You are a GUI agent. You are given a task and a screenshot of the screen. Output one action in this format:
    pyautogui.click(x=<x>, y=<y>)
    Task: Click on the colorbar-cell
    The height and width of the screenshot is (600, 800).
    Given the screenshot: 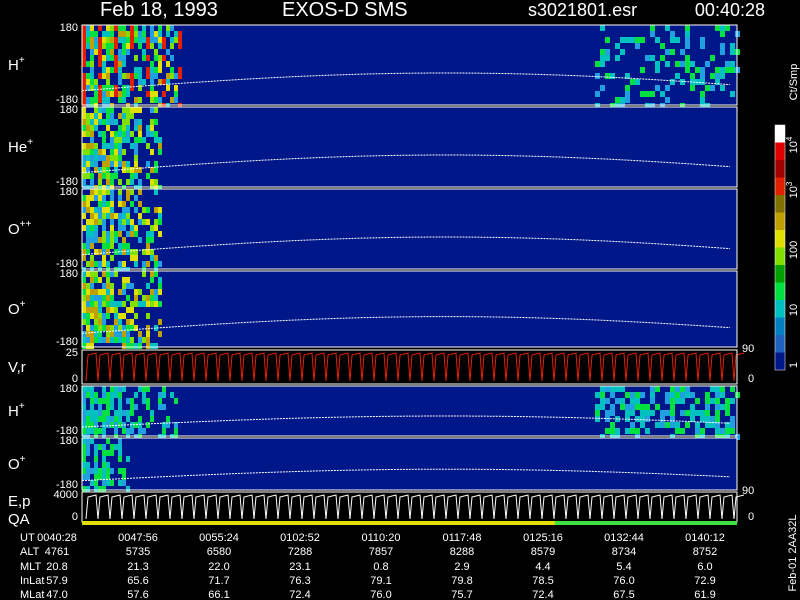 What is the action you would take?
    pyautogui.click(x=780, y=309)
    